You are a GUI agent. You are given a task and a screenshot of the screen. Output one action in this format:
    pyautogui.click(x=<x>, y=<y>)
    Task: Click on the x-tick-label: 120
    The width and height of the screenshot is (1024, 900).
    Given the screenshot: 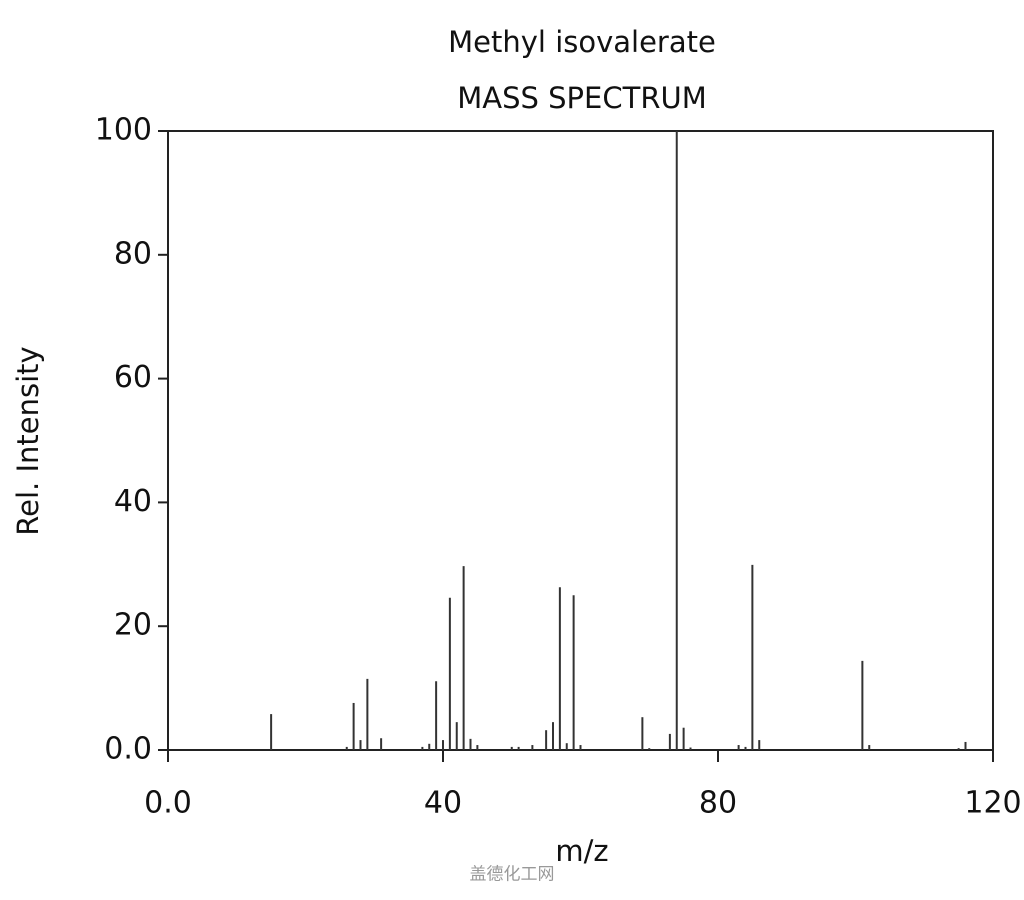 What is the action you would take?
    pyautogui.click(x=992, y=803)
    